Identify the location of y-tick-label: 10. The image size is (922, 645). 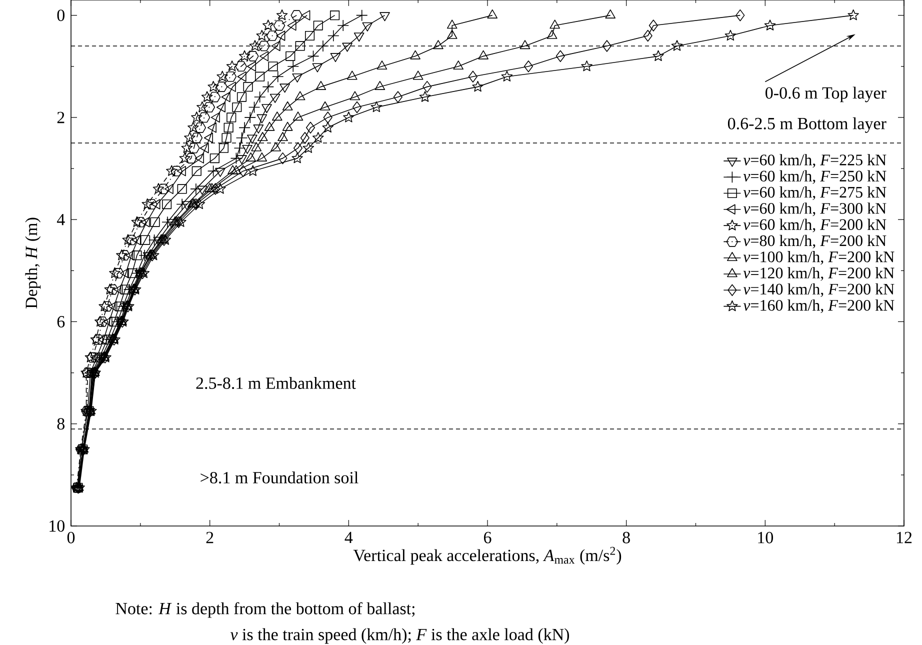
(57, 526).